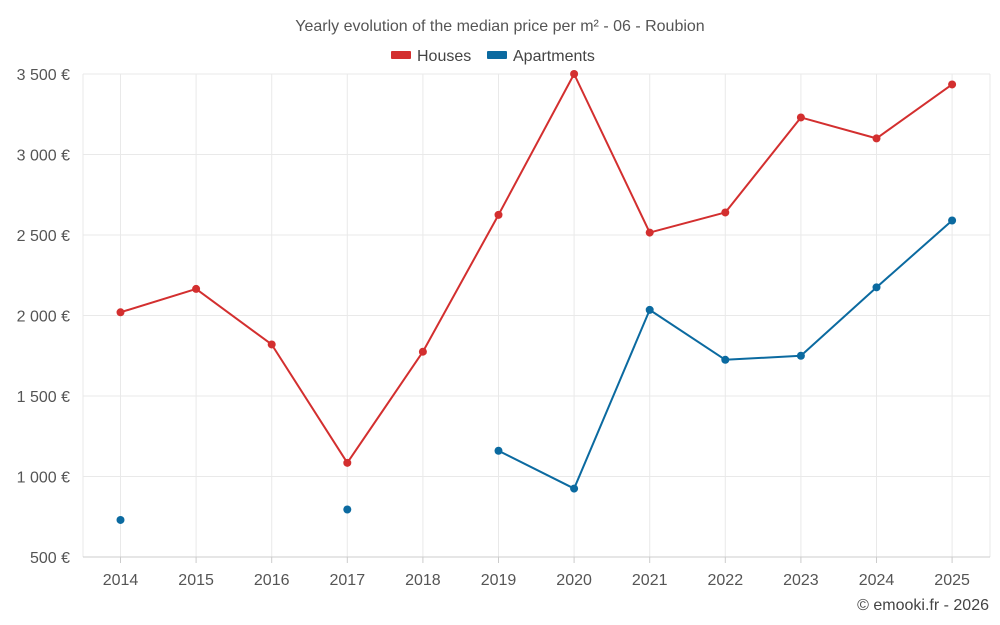  Describe the element at coordinates (196, 580) in the screenshot. I see `x-tick-label: 2015` at that location.